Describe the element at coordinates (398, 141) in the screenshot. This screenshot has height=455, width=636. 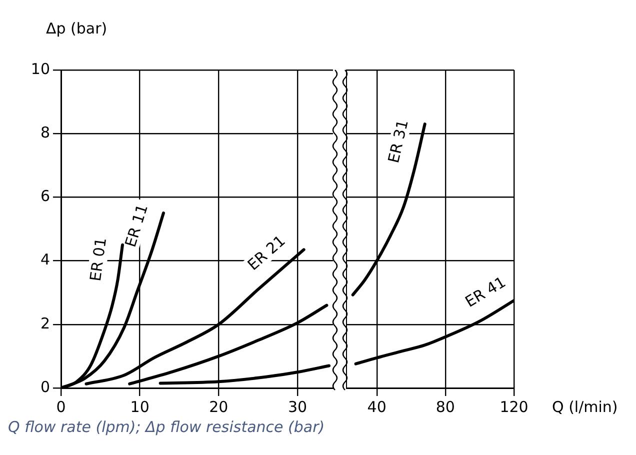
I see `text: ER 31` at that location.